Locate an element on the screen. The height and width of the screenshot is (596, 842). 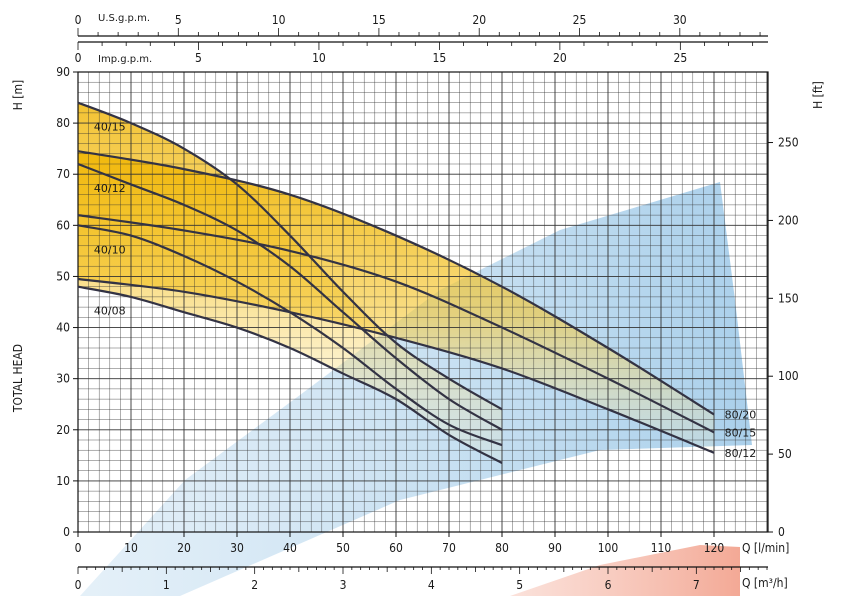
m3h-tick-label: 6 is located at coordinates (608, 585).